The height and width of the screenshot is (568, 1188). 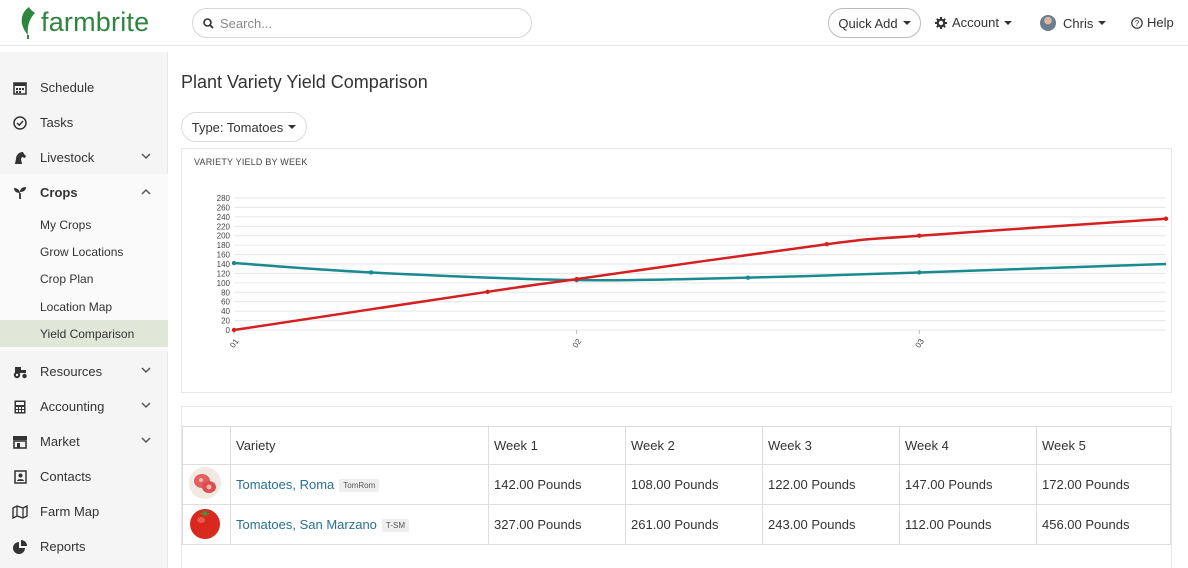 What do you see at coordinates (20, 477) in the screenshot?
I see `address-card-icon` at bounding box center [20, 477].